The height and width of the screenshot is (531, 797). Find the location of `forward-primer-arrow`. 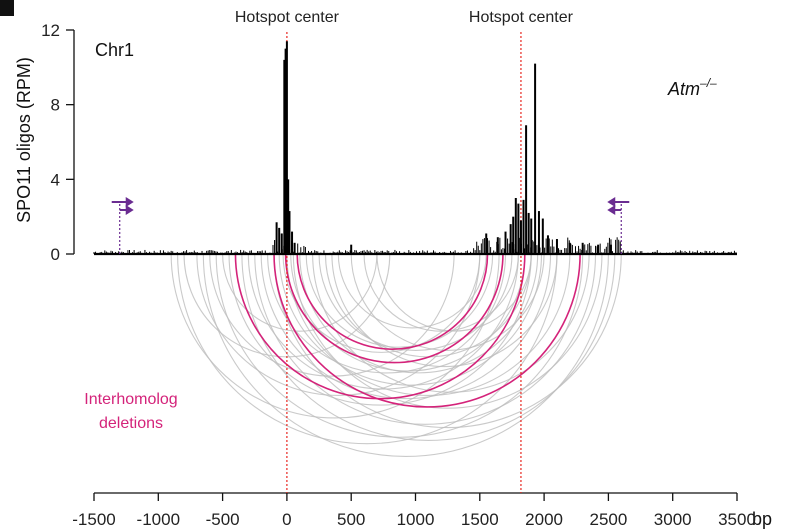

forward-primer-arrow is located at coordinates (122, 225).